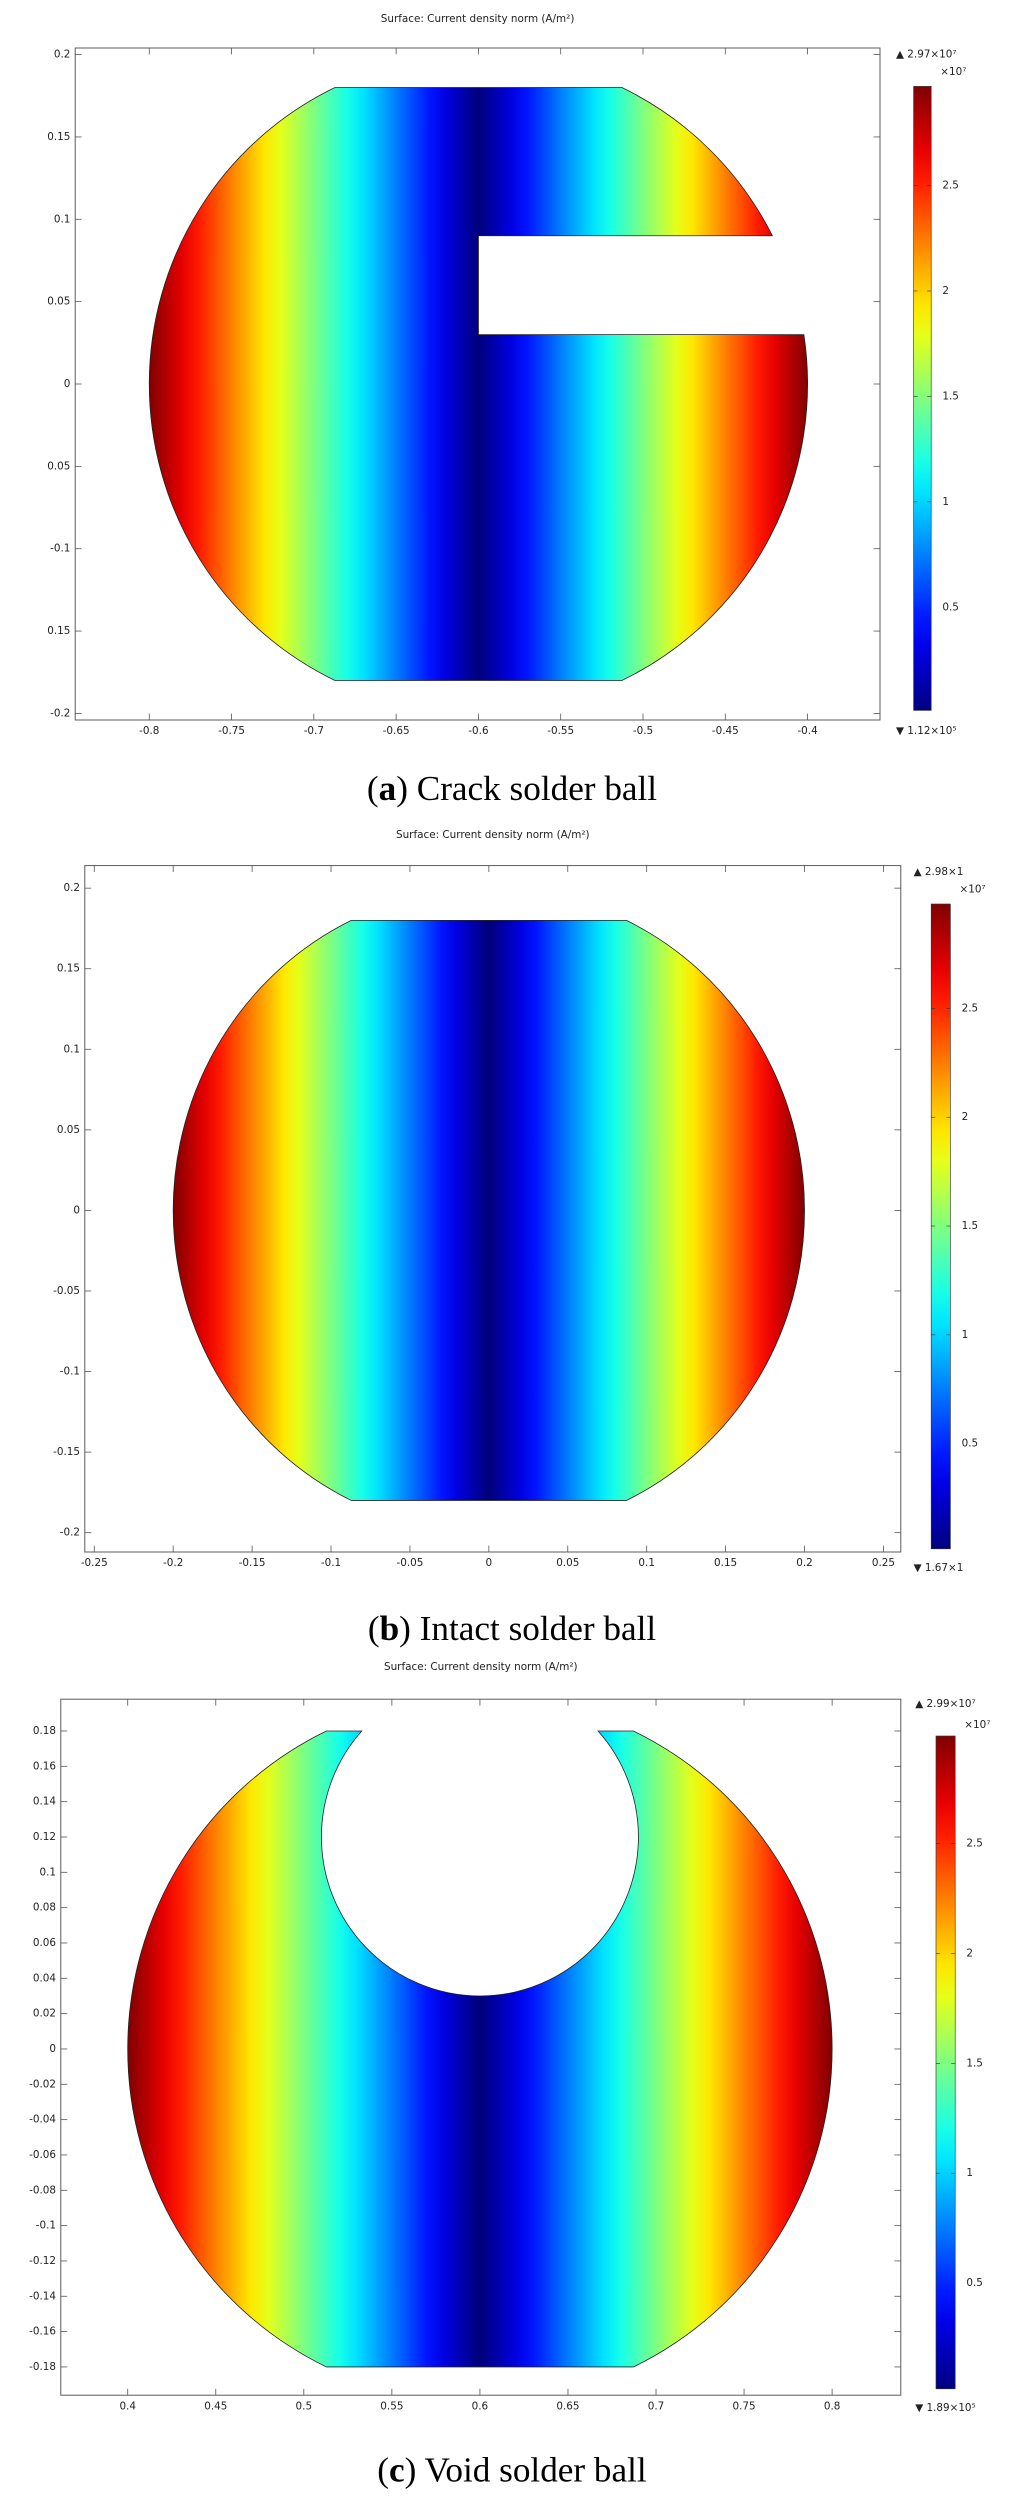 The image size is (1024, 2506). What do you see at coordinates (304, 2406) in the screenshot?
I see `x-tick-label: 0.5` at bounding box center [304, 2406].